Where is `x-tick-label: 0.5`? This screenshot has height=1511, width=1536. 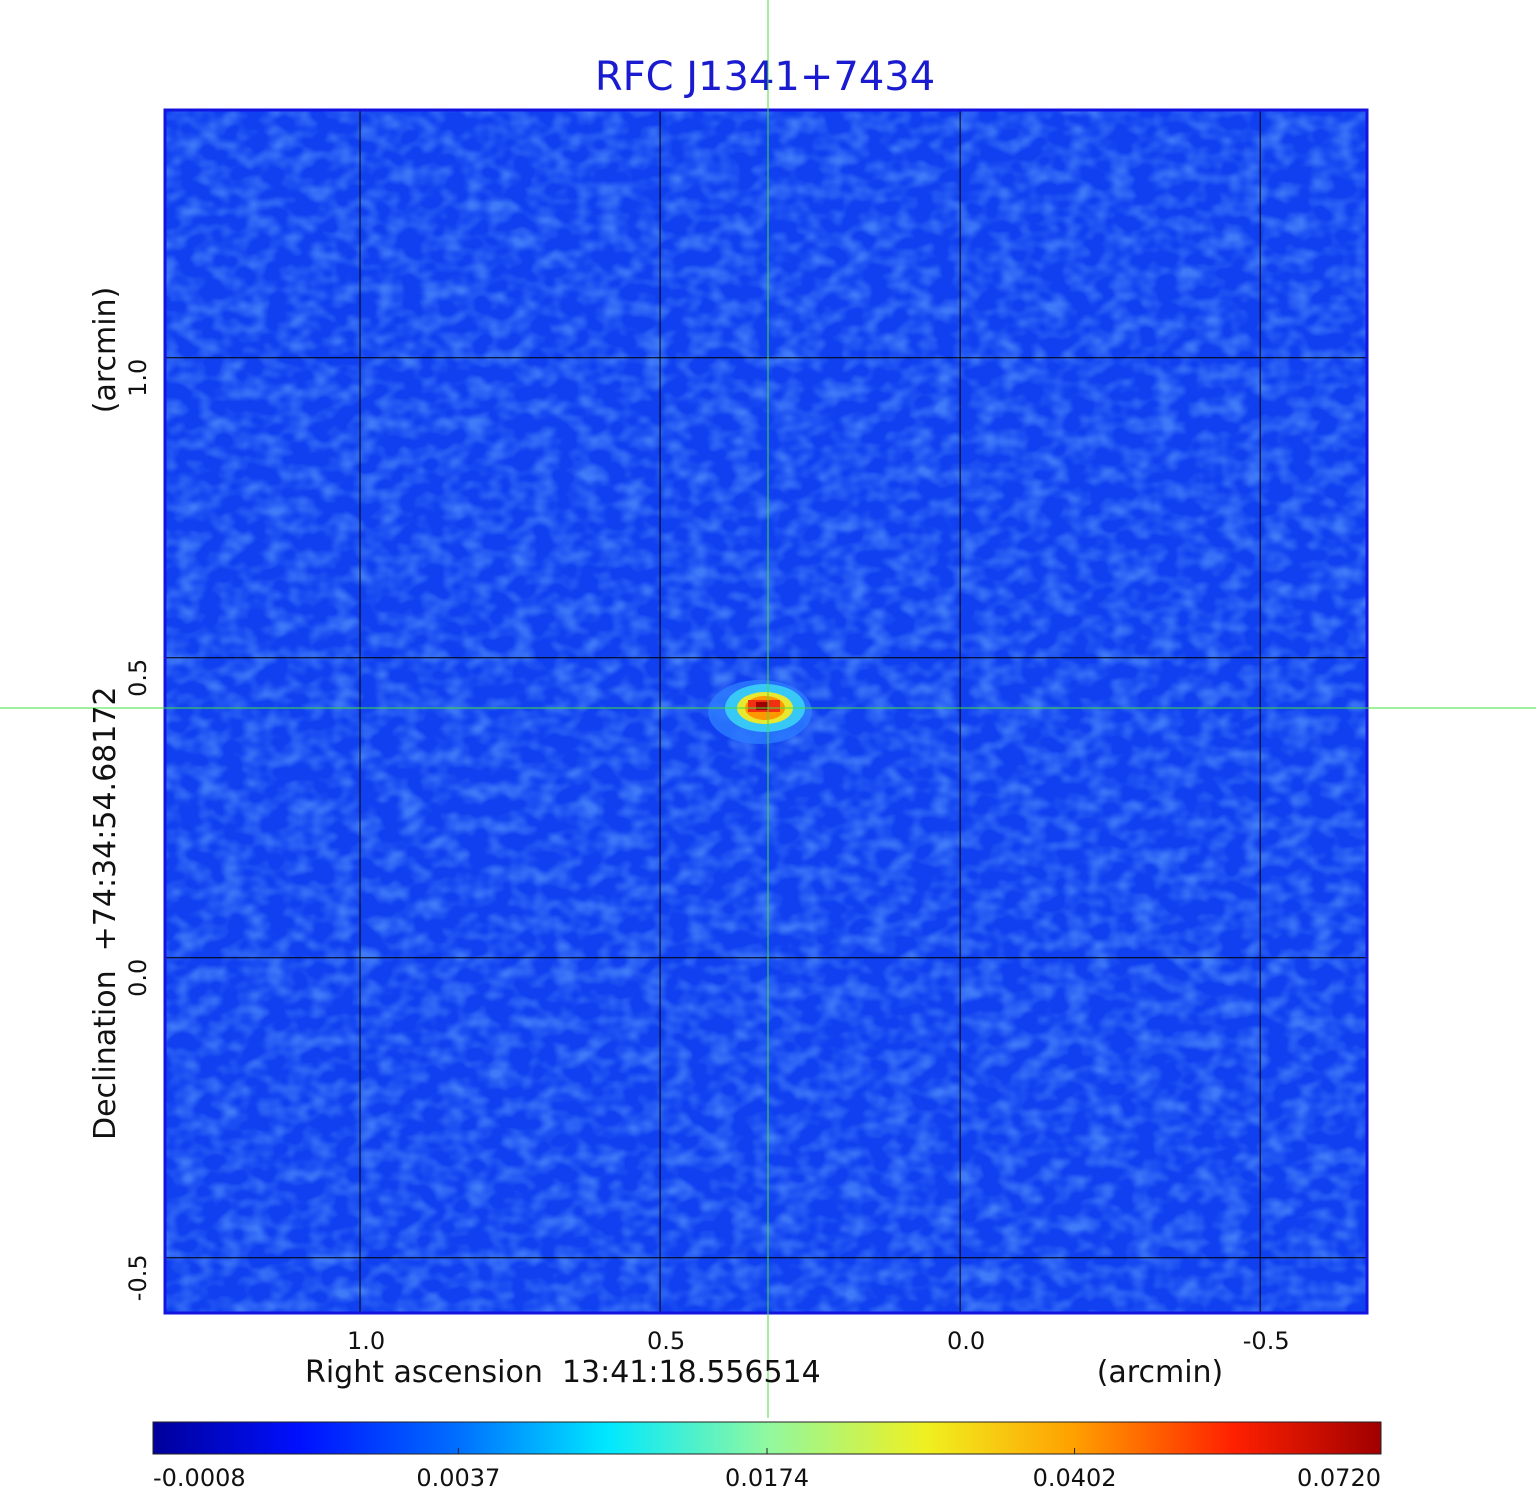
x-tick-label: 0.5 is located at coordinates (666, 1341).